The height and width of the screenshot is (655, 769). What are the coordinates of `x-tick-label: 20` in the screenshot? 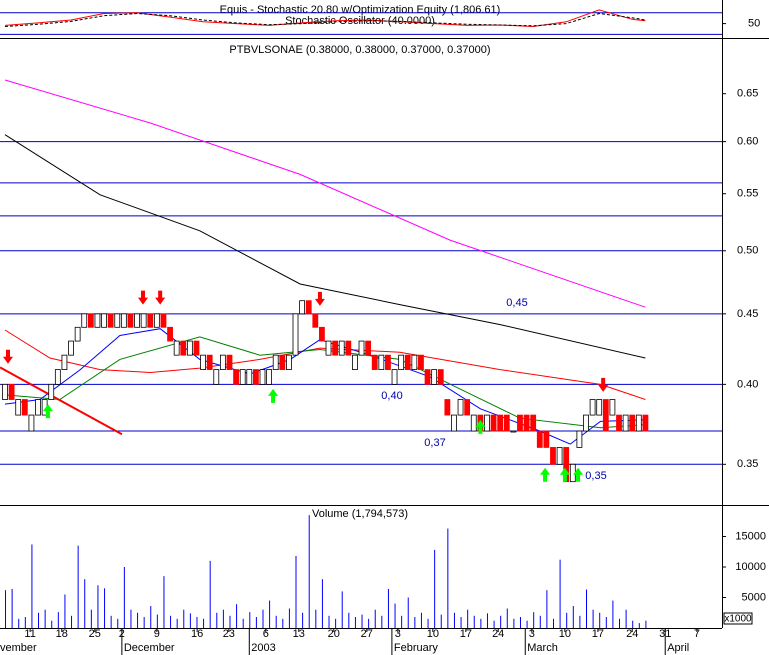 It's located at (334, 634).